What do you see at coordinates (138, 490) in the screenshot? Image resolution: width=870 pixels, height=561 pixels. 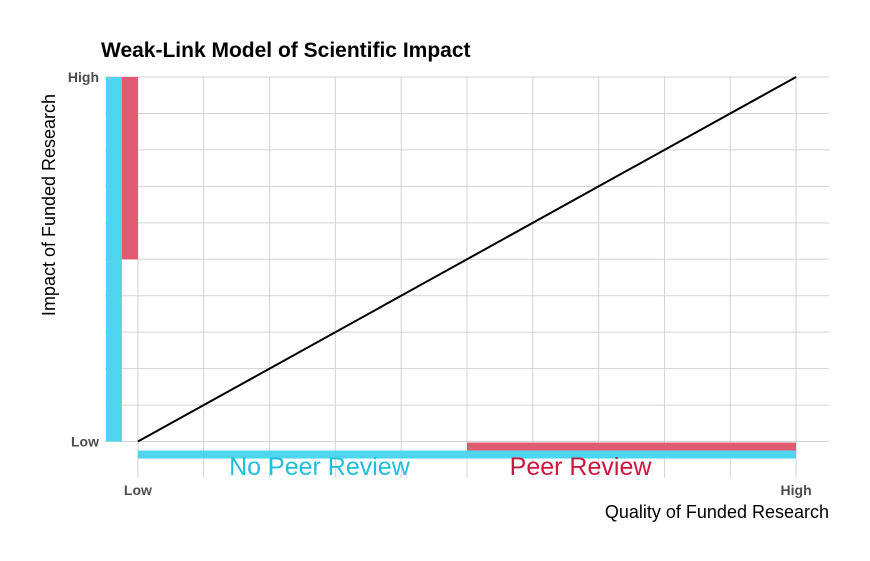 I see `x-tick-label: Low` at bounding box center [138, 490].